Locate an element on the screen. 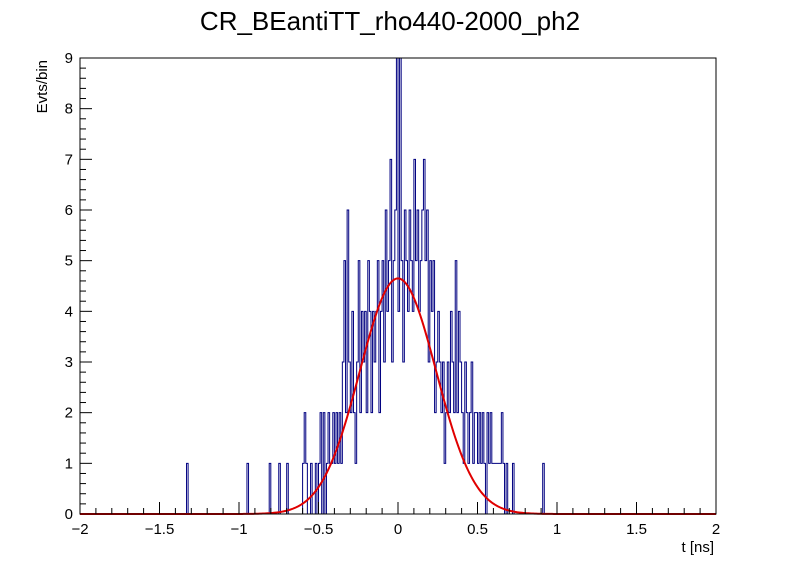 Image resolution: width=796 pixels, height=572 pixels. y-tick-label: 4 is located at coordinates (69, 311).